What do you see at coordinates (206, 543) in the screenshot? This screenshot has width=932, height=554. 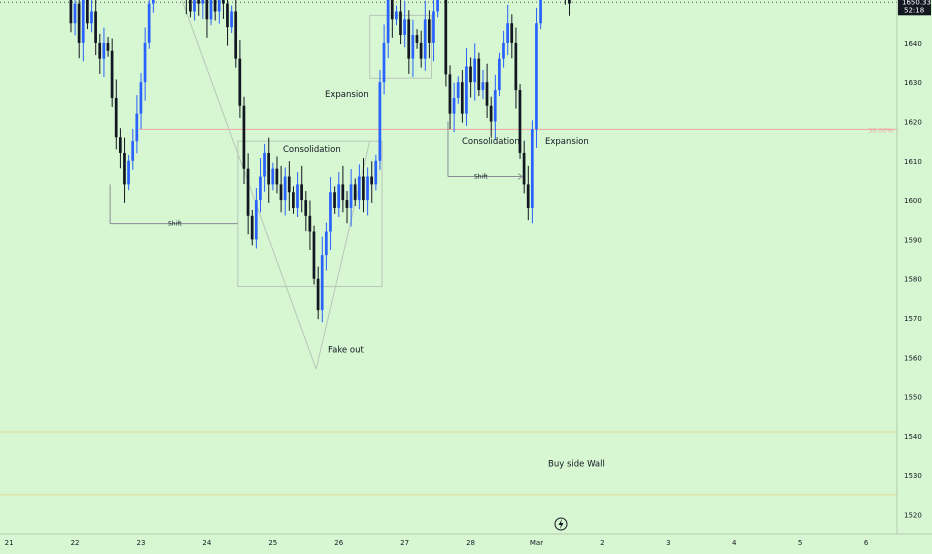 I see `x-tick-label: 24` at bounding box center [206, 543].